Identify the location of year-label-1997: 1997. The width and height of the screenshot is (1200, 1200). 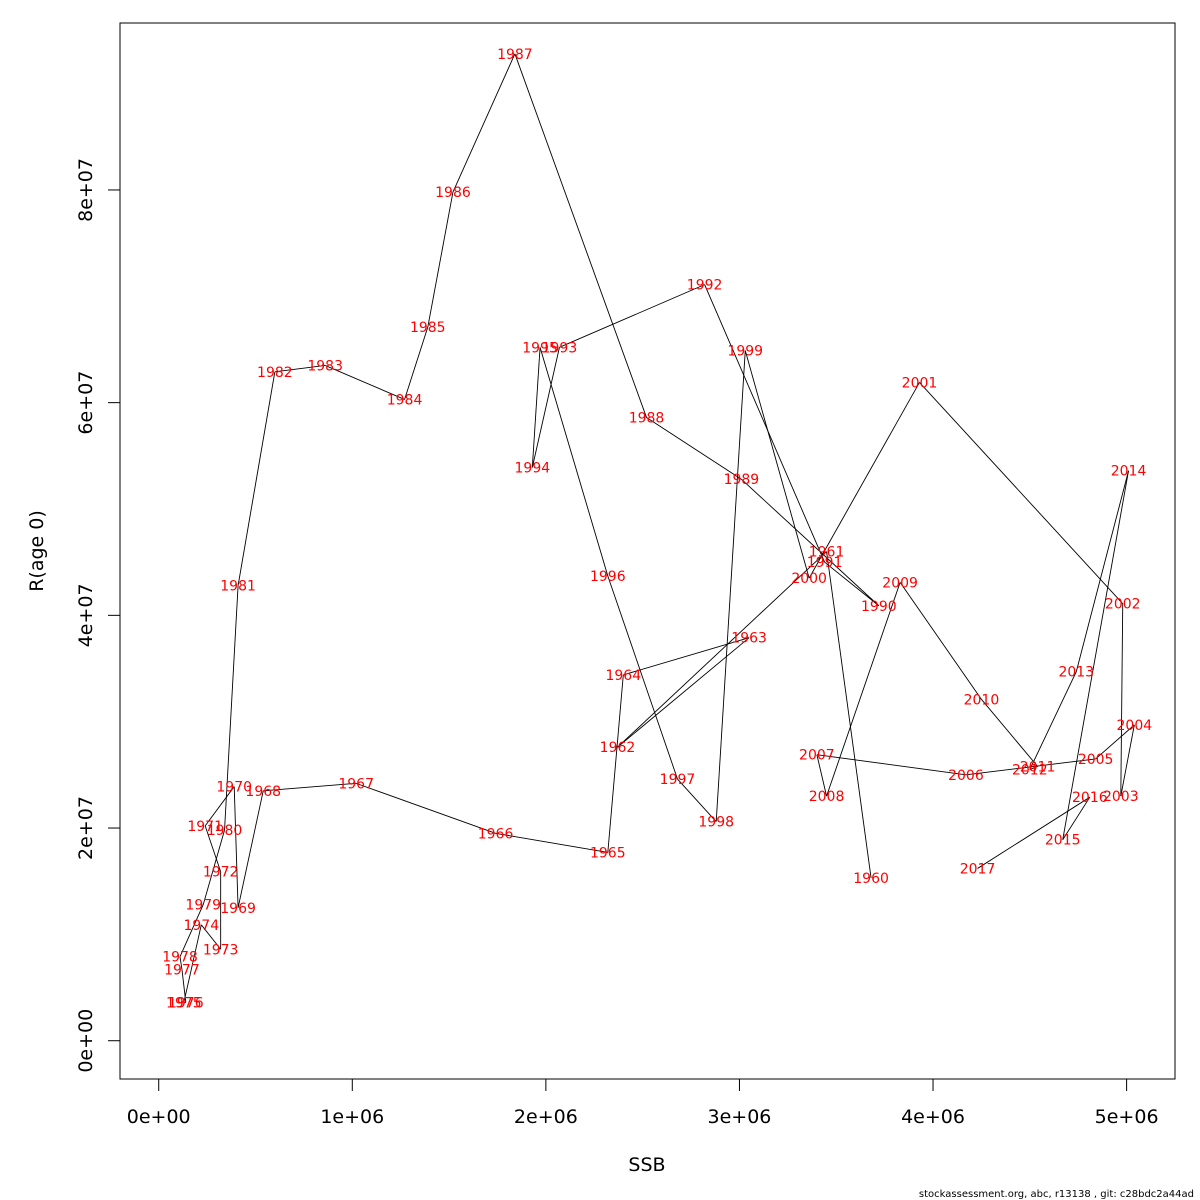
(678, 780).